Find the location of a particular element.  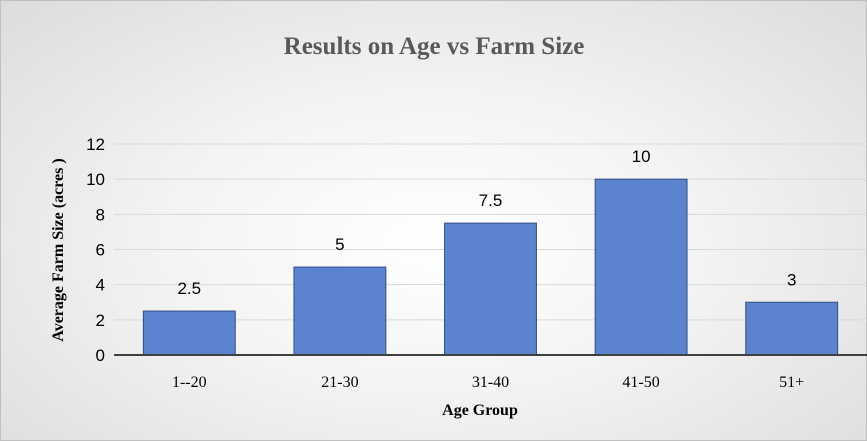

x-tick-label: 31-40 is located at coordinates (490, 382).